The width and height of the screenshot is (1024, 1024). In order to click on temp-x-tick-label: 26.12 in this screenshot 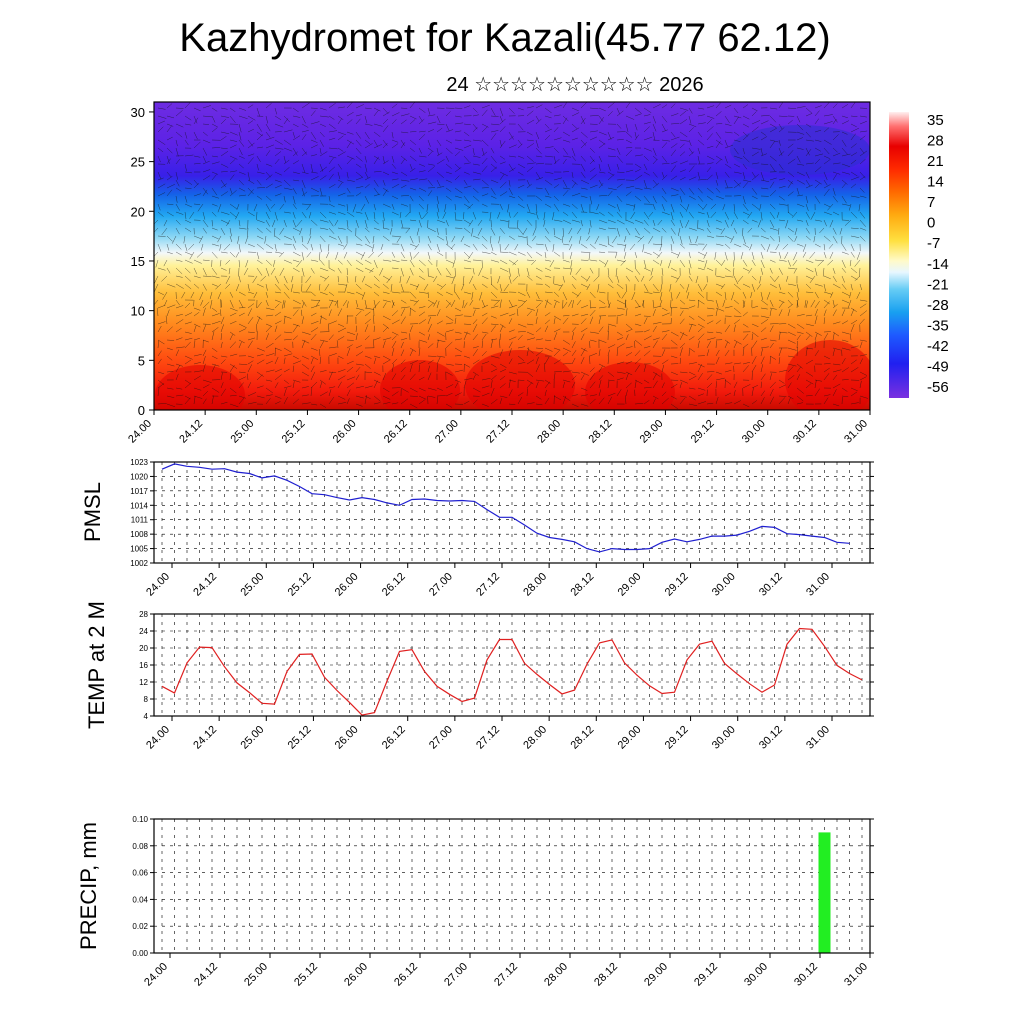, I will do `click(394, 738)`.